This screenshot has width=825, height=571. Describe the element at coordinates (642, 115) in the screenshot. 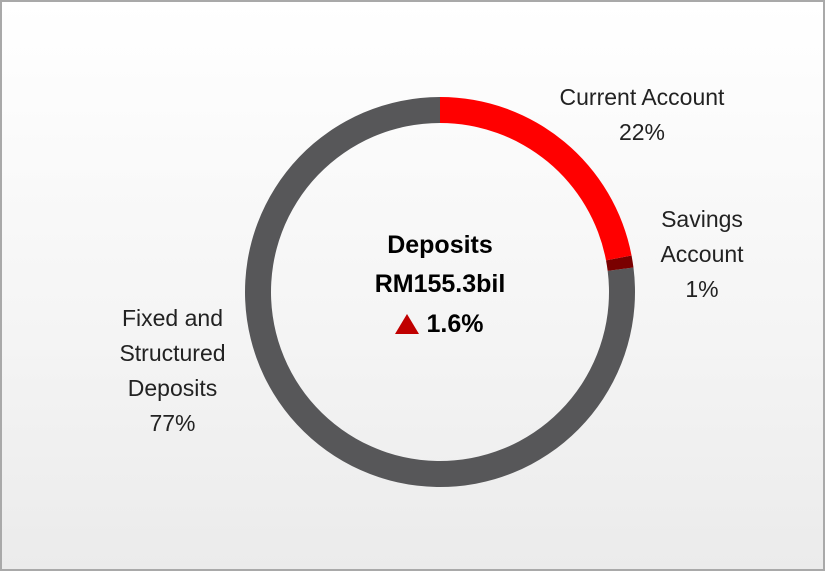

I see `label-current: Current Account 22%` at that location.